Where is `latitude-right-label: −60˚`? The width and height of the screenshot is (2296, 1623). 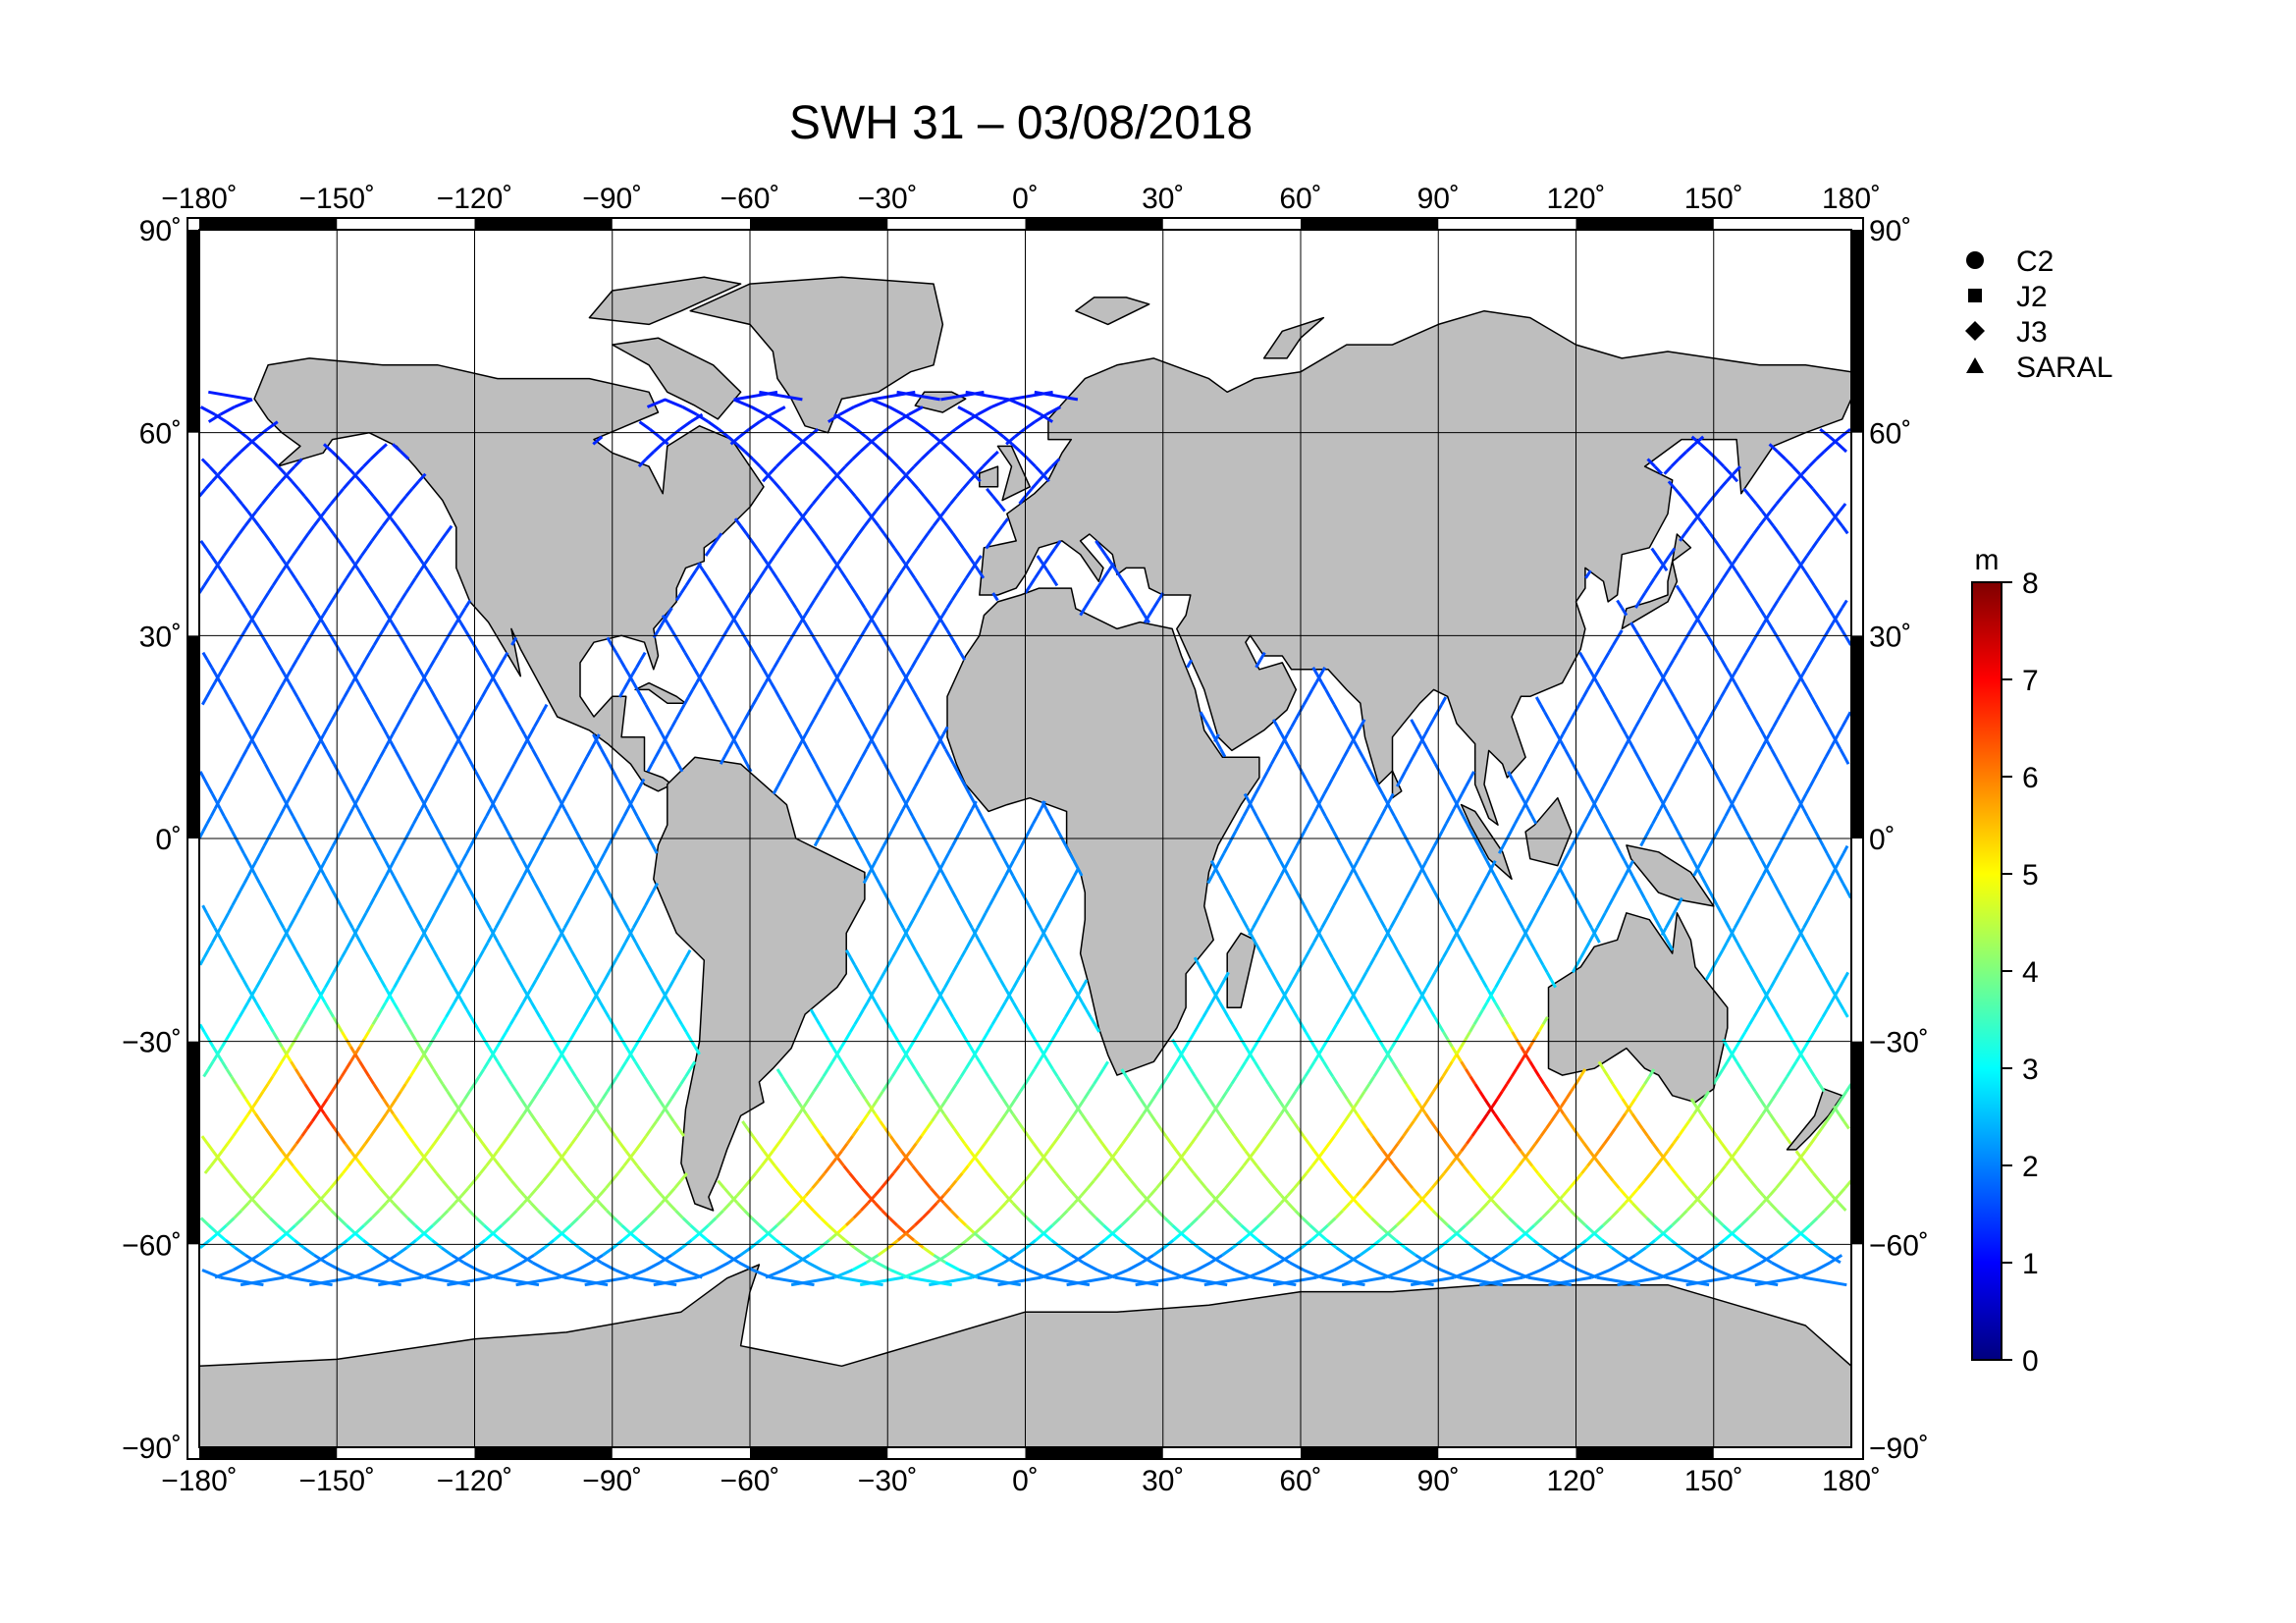
latitude-right-label: −60˚ is located at coordinates (1899, 1245).